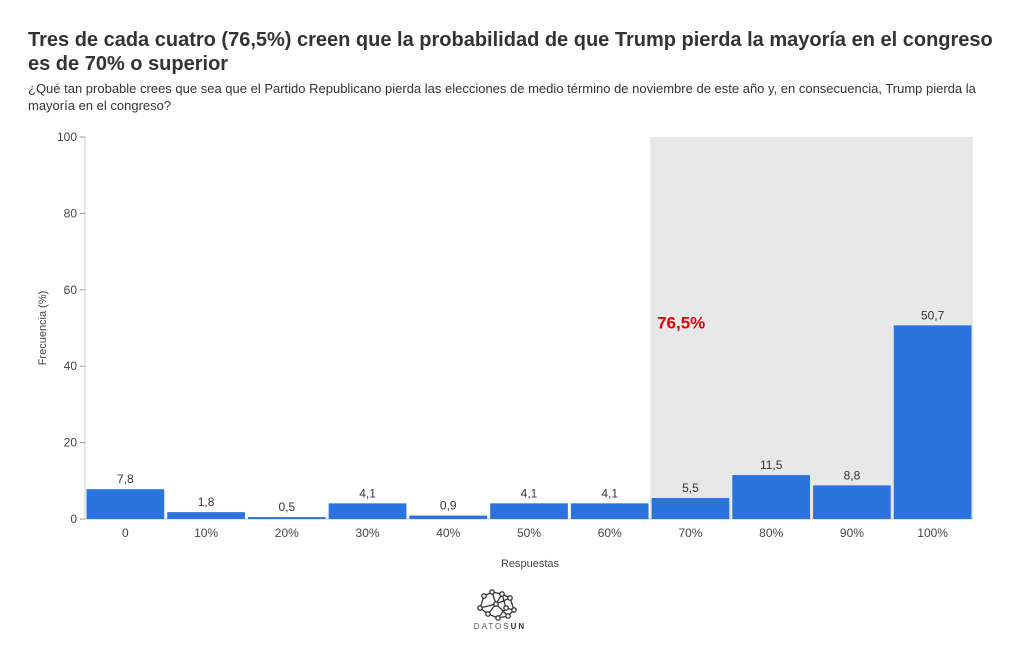  I want to click on x-tick-label: 70%, so click(690, 533).